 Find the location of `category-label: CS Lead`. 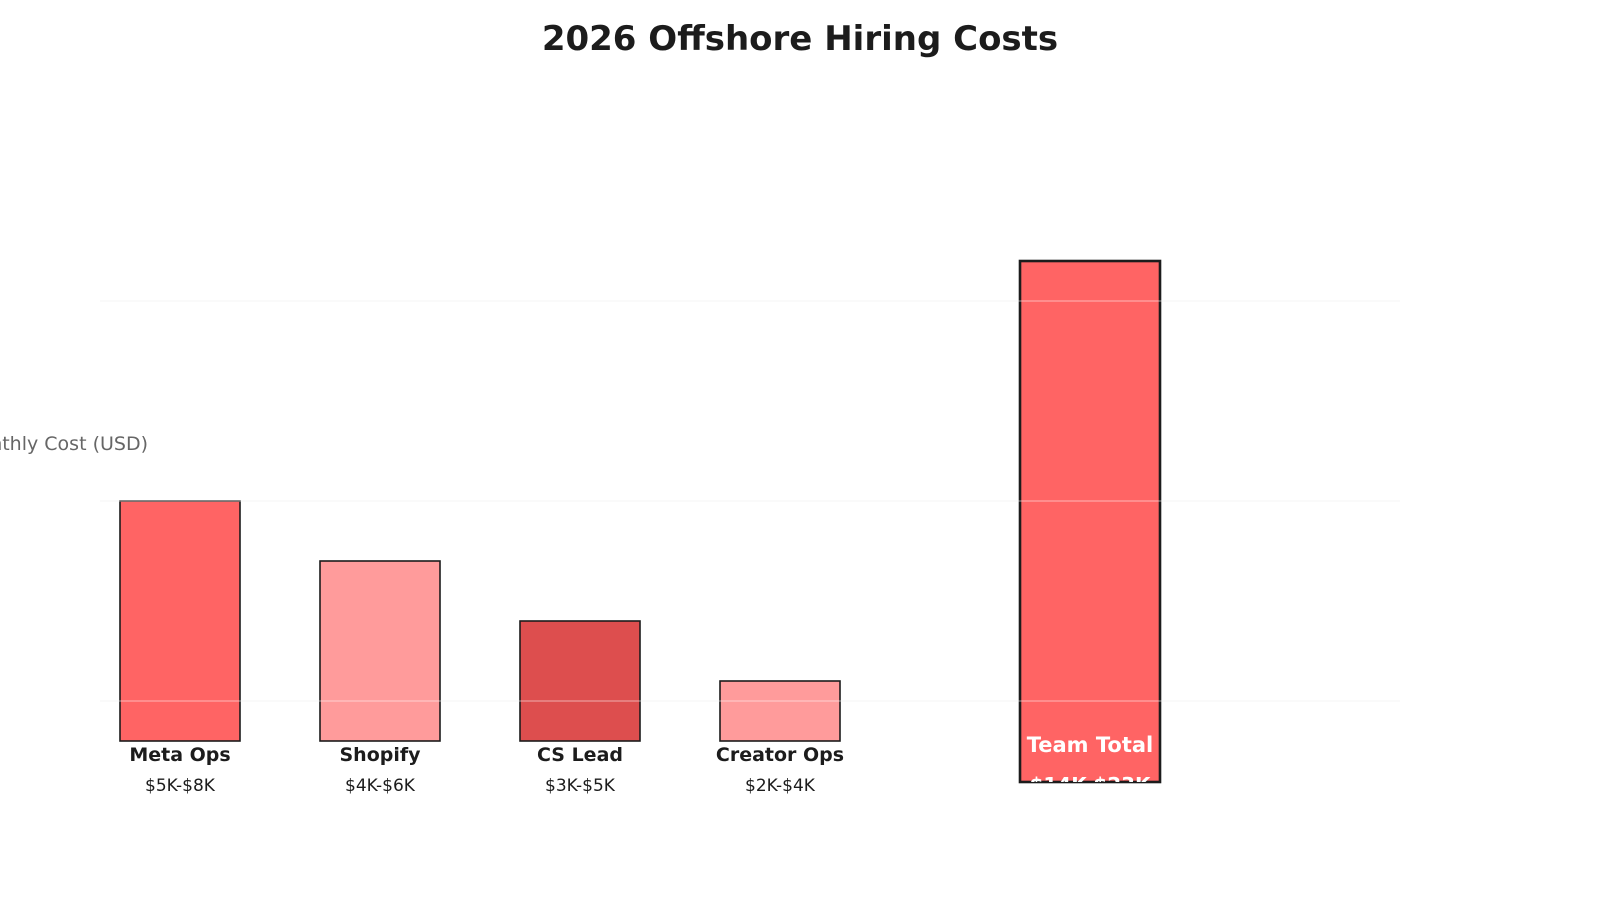

category-label: CS Lead is located at coordinates (580, 755).